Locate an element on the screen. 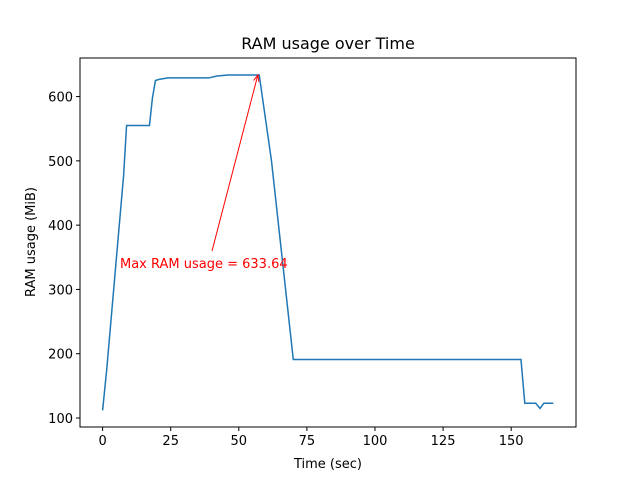 The height and width of the screenshot is (480, 640). annotation-text: Max RAM usage = 633.64 is located at coordinates (204, 264).